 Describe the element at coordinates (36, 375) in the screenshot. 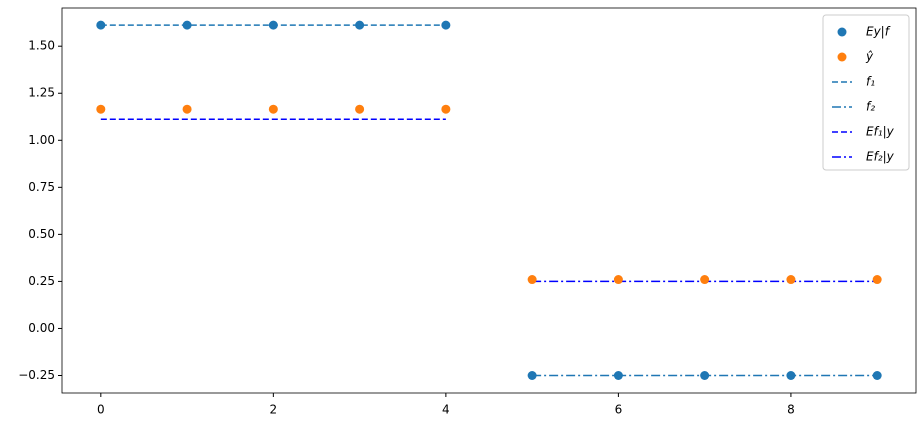

I see `y-tick-label: −0.25` at that location.